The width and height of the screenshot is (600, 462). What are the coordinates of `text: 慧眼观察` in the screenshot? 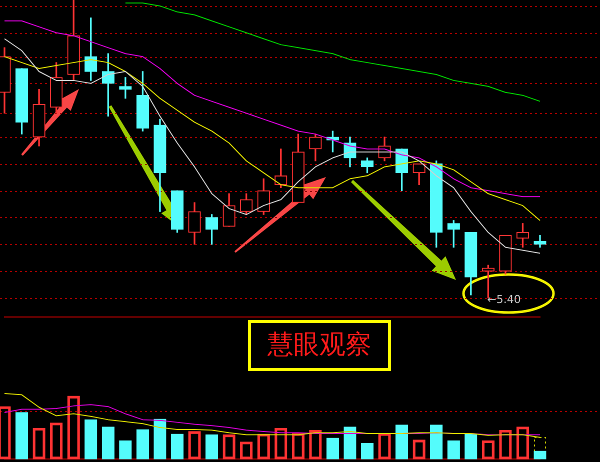 It's located at (319, 345).